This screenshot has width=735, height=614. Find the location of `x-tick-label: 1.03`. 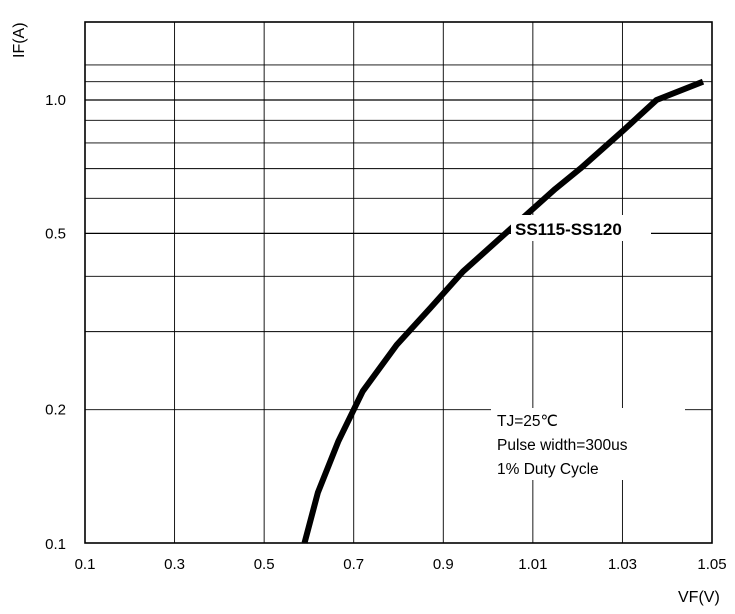

x-tick-label: 1.03 is located at coordinates (622, 564).